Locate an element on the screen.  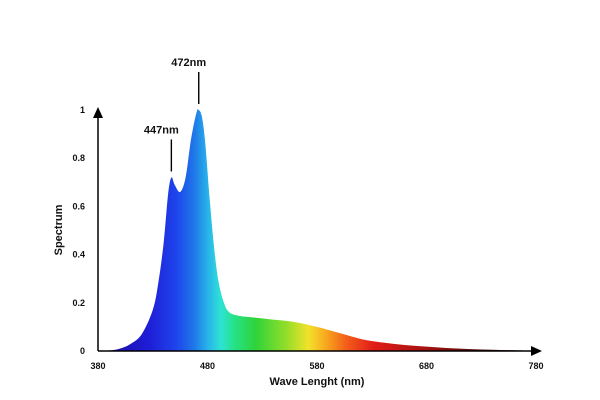
x-tick-label: 480 is located at coordinates (207, 366).